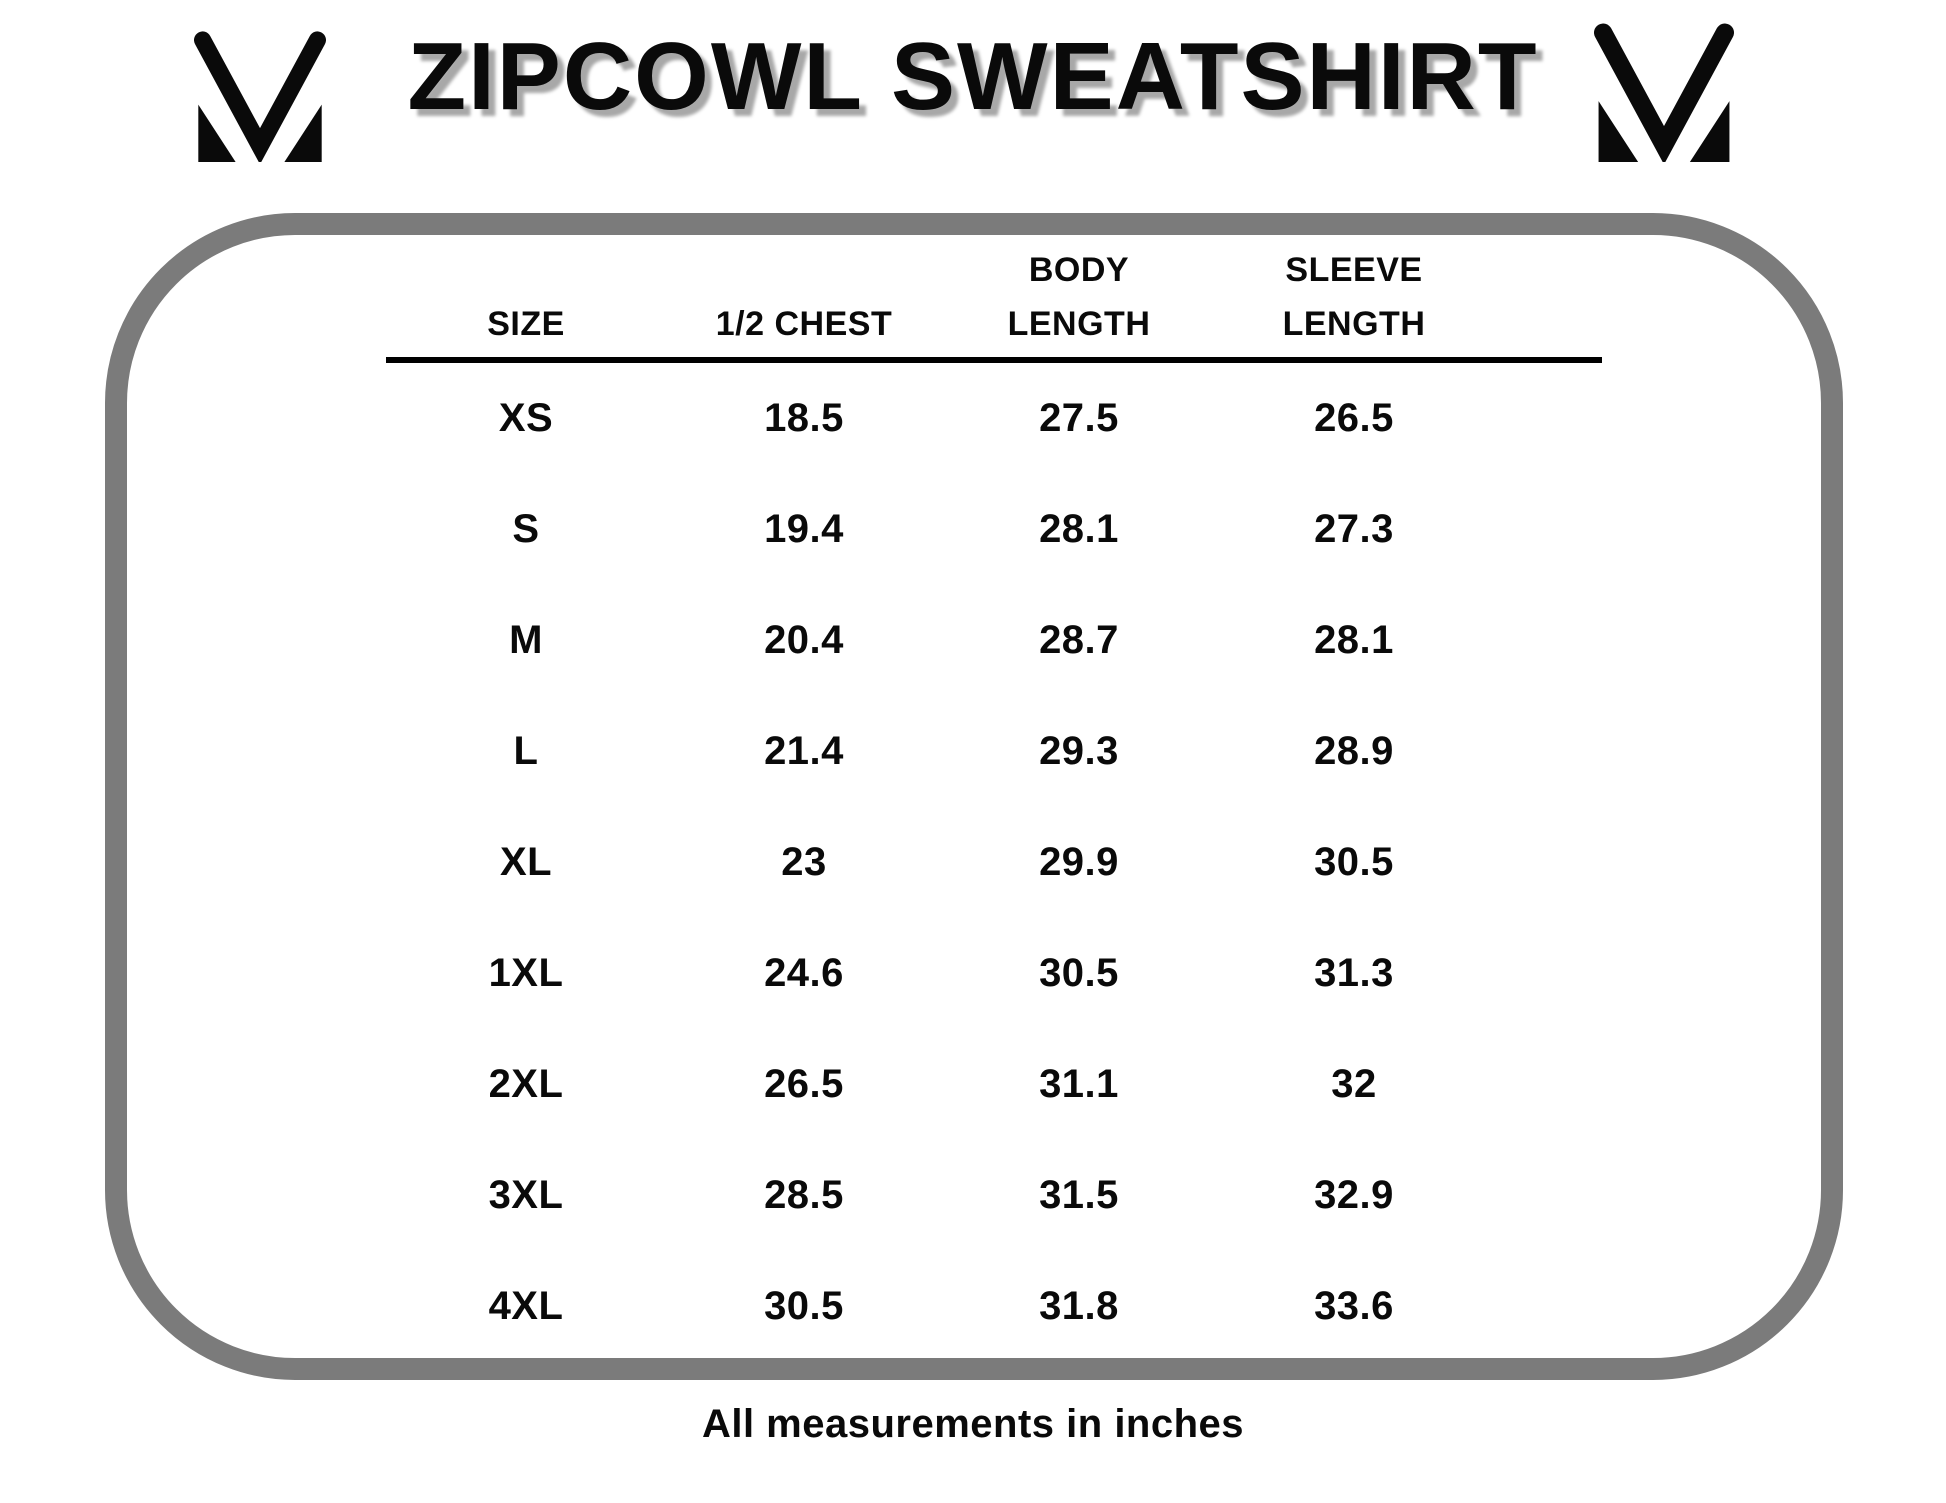  What do you see at coordinates (994, 973) in the screenshot?
I see `table-row: 1XL 24.6 30.5 31.3` at bounding box center [994, 973].